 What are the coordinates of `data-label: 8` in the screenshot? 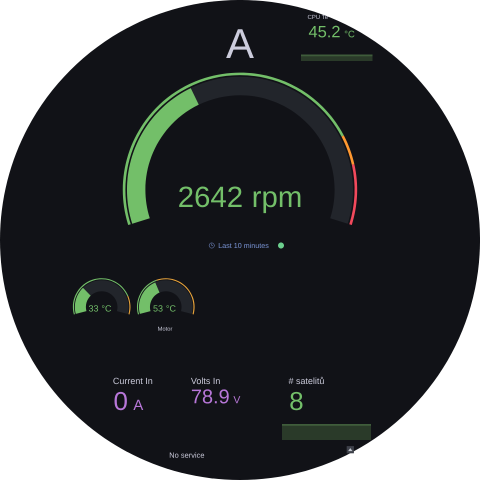 It's located at (296, 401).